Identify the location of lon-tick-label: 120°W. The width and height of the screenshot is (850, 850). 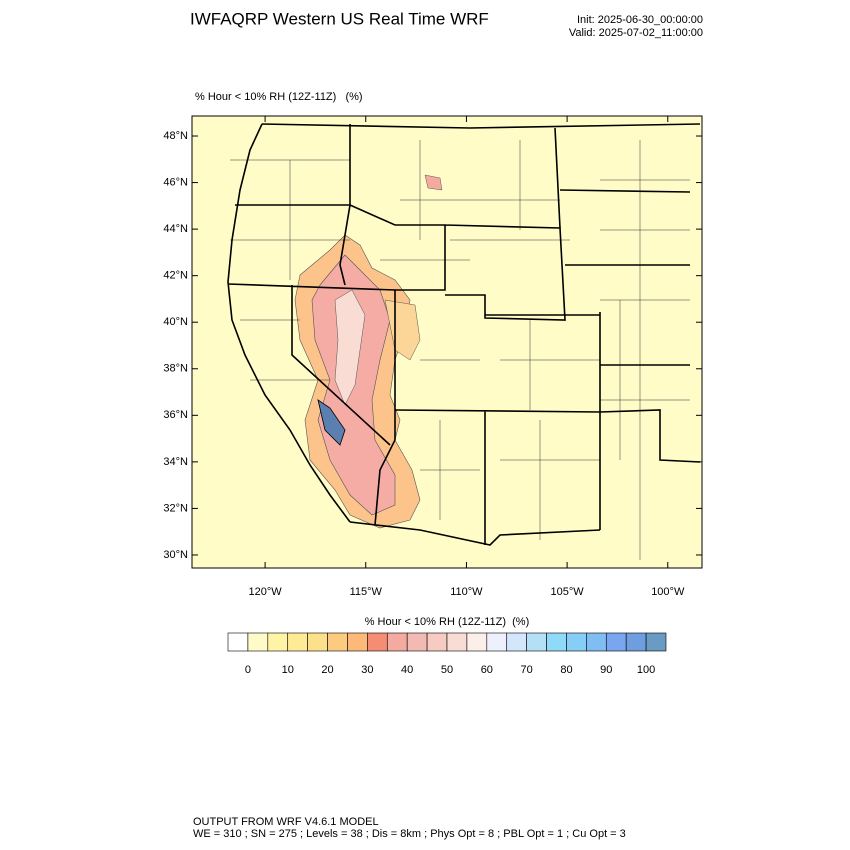
(266, 592).